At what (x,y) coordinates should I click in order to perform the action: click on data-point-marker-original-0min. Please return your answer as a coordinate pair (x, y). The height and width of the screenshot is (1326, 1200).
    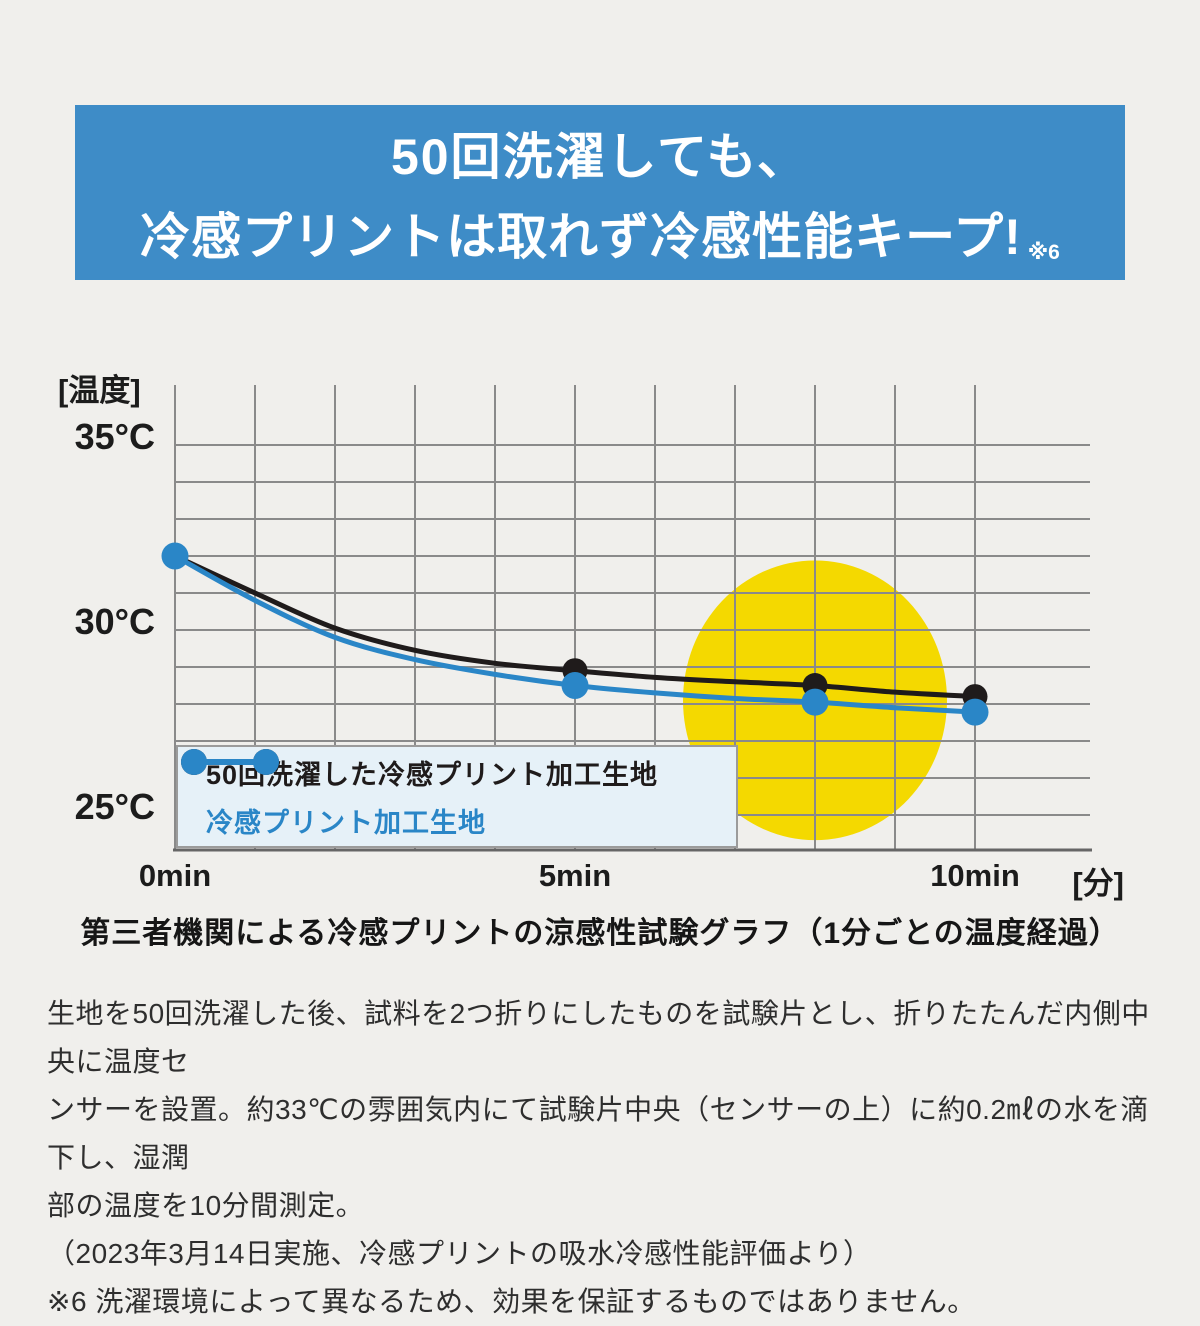
    Looking at the image, I should click on (175, 556).